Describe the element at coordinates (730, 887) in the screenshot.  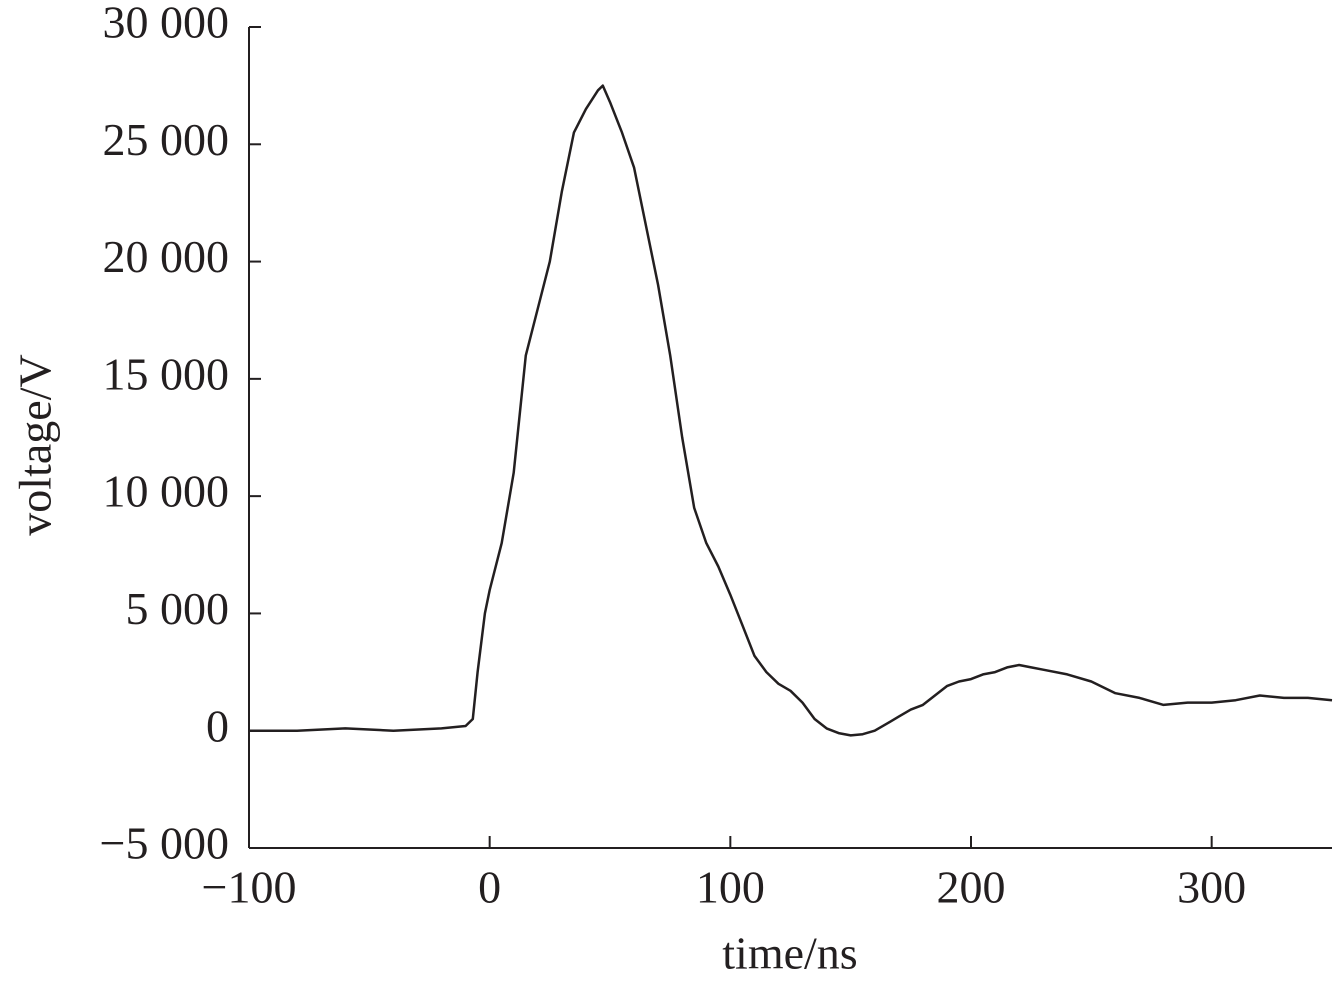
I see `x-tick-label: 100` at that location.